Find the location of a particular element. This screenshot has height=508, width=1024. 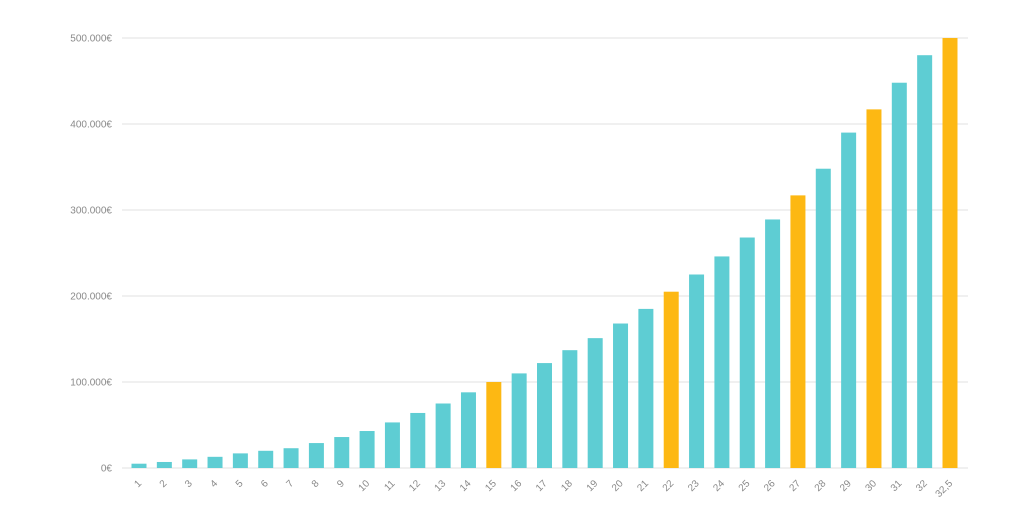

y-tick-label: 0€ is located at coordinates (107, 469).